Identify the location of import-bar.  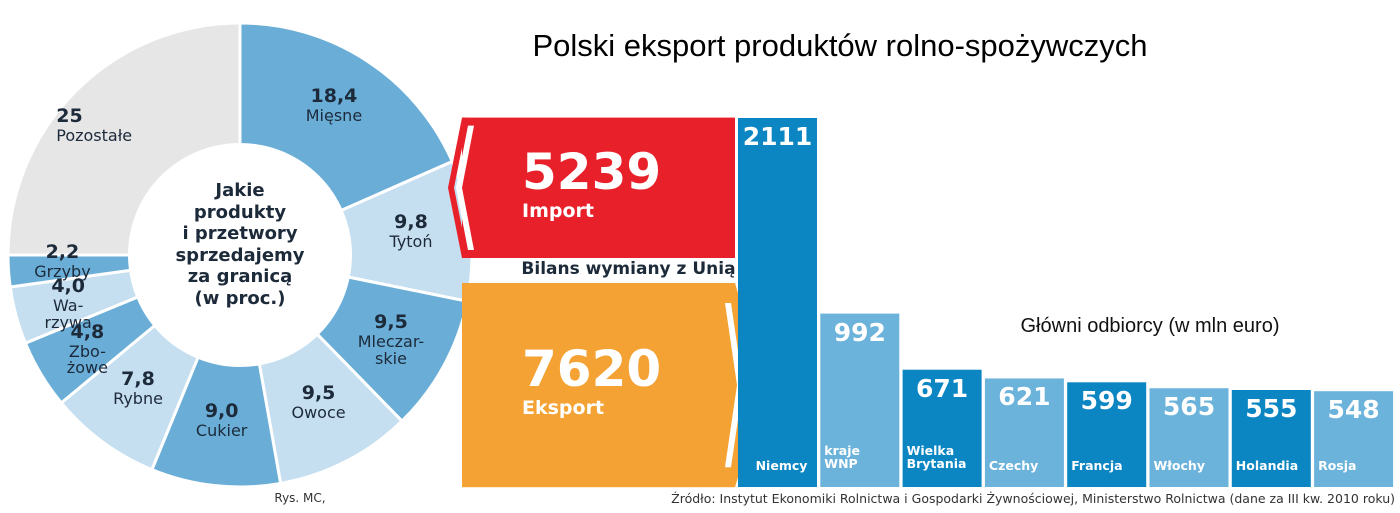
(598, 187).